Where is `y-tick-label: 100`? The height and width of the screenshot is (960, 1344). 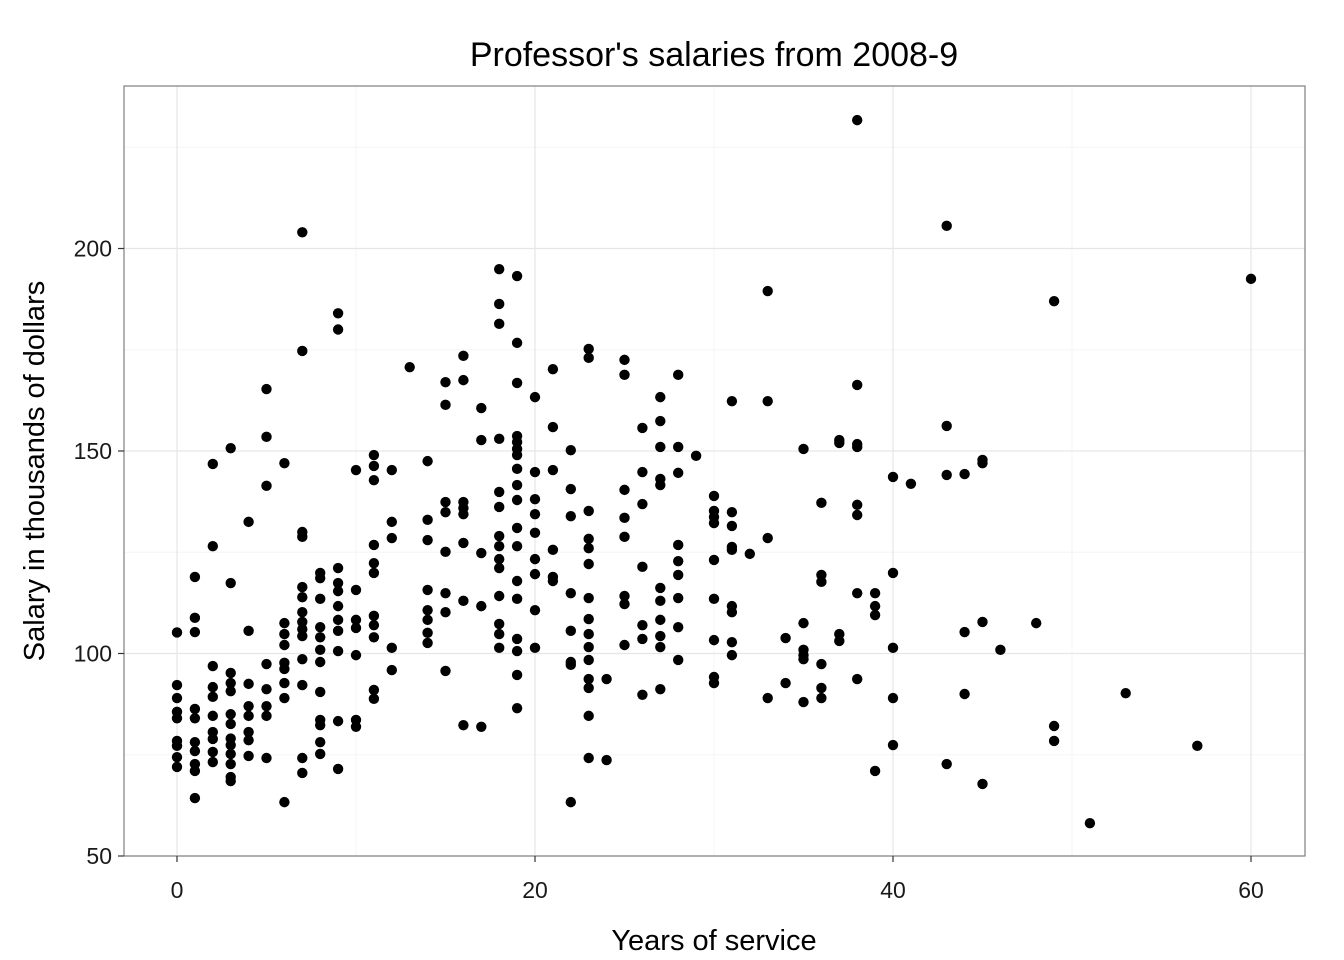
y-tick-label: 100 is located at coordinates (93, 654).